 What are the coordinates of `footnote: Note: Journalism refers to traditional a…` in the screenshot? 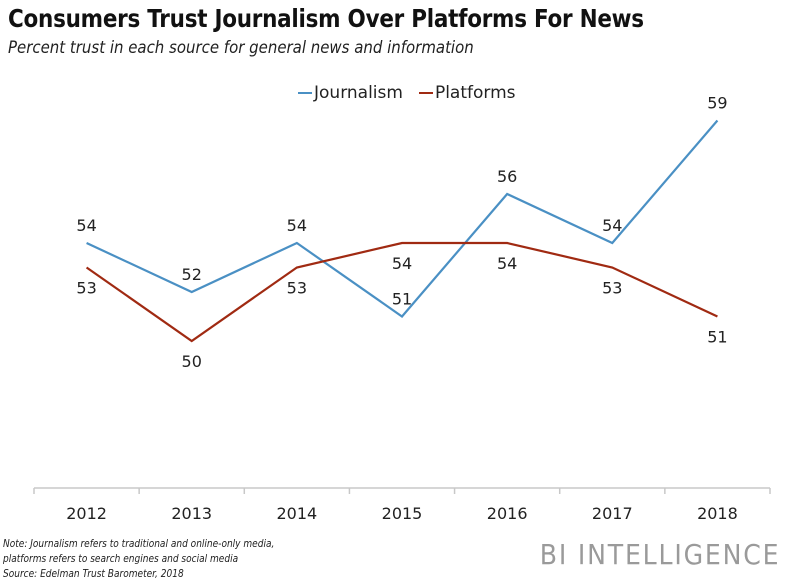 It's located at (138, 558).